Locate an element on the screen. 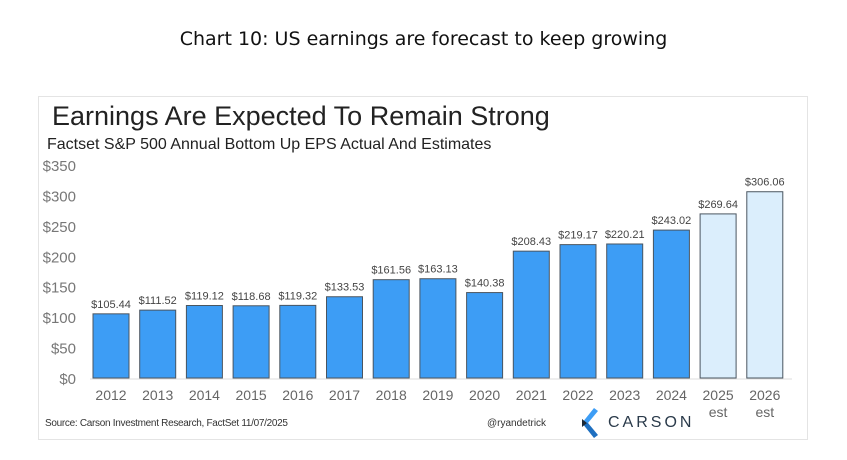  bar-2012 is located at coordinates (111, 346).